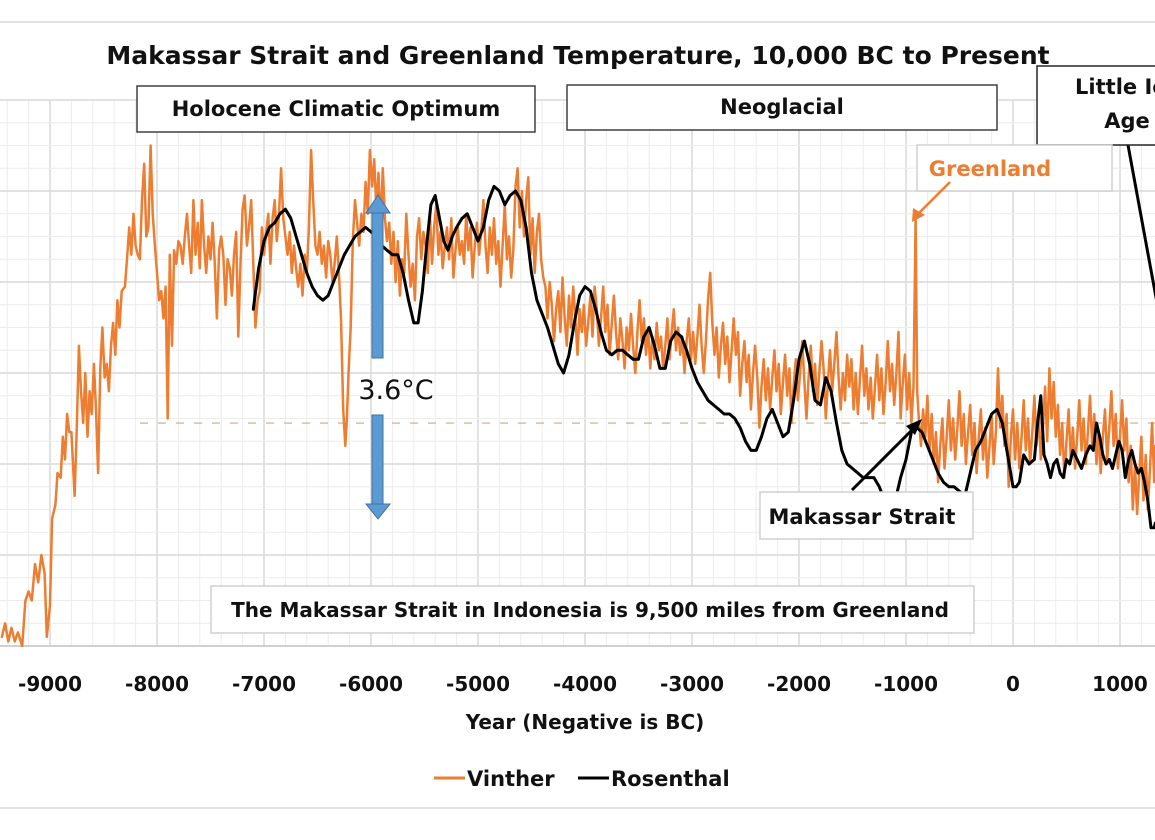 The height and width of the screenshot is (840, 1155). Describe the element at coordinates (862, 517) in the screenshot. I see `makassar-label: Makassar Strait` at that location.